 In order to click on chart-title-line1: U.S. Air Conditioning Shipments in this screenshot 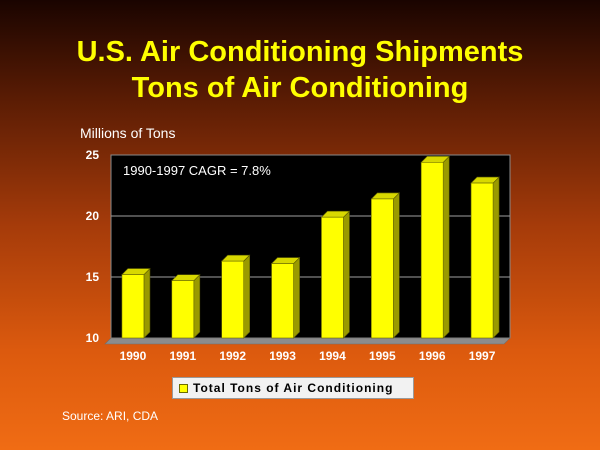, I will do `click(300, 52)`.